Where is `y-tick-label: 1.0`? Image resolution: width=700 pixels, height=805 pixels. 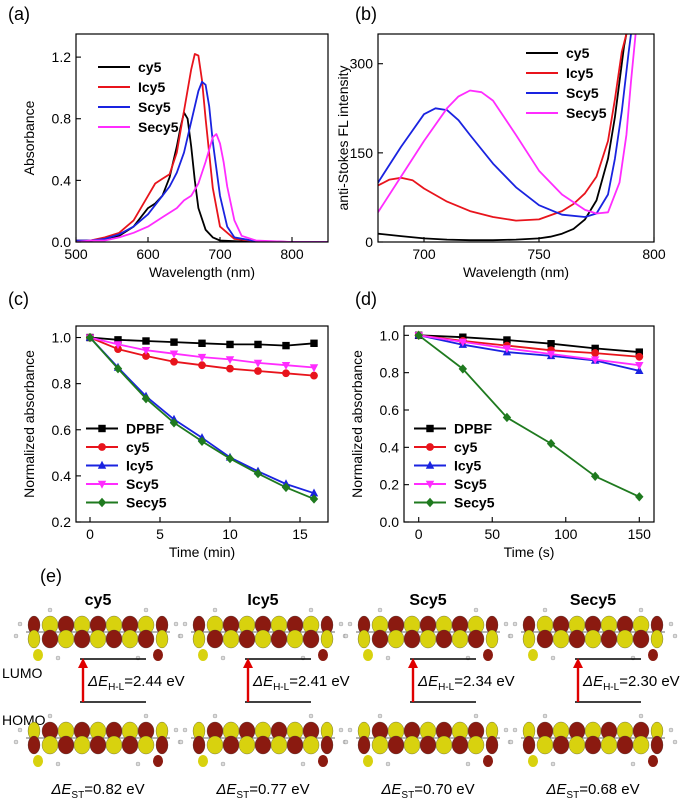
y-tick-label: 1.0 is located at coordinates (390, 335).